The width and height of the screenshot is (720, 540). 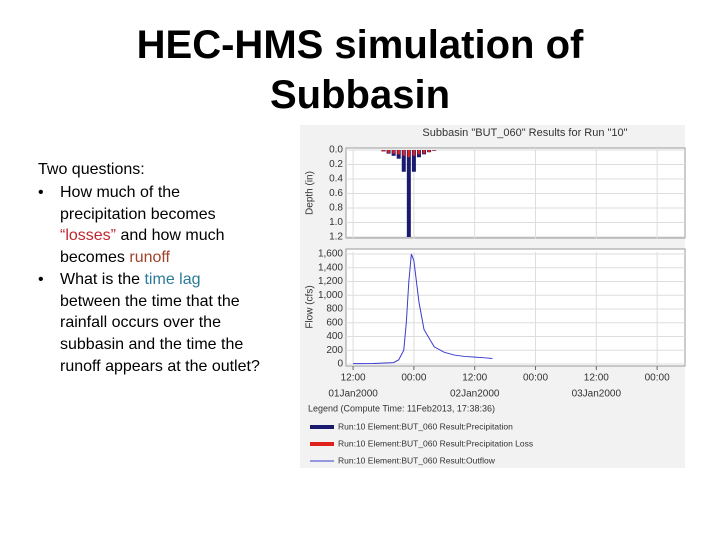 I want to click on plot-area, so click(x=515, y=307).